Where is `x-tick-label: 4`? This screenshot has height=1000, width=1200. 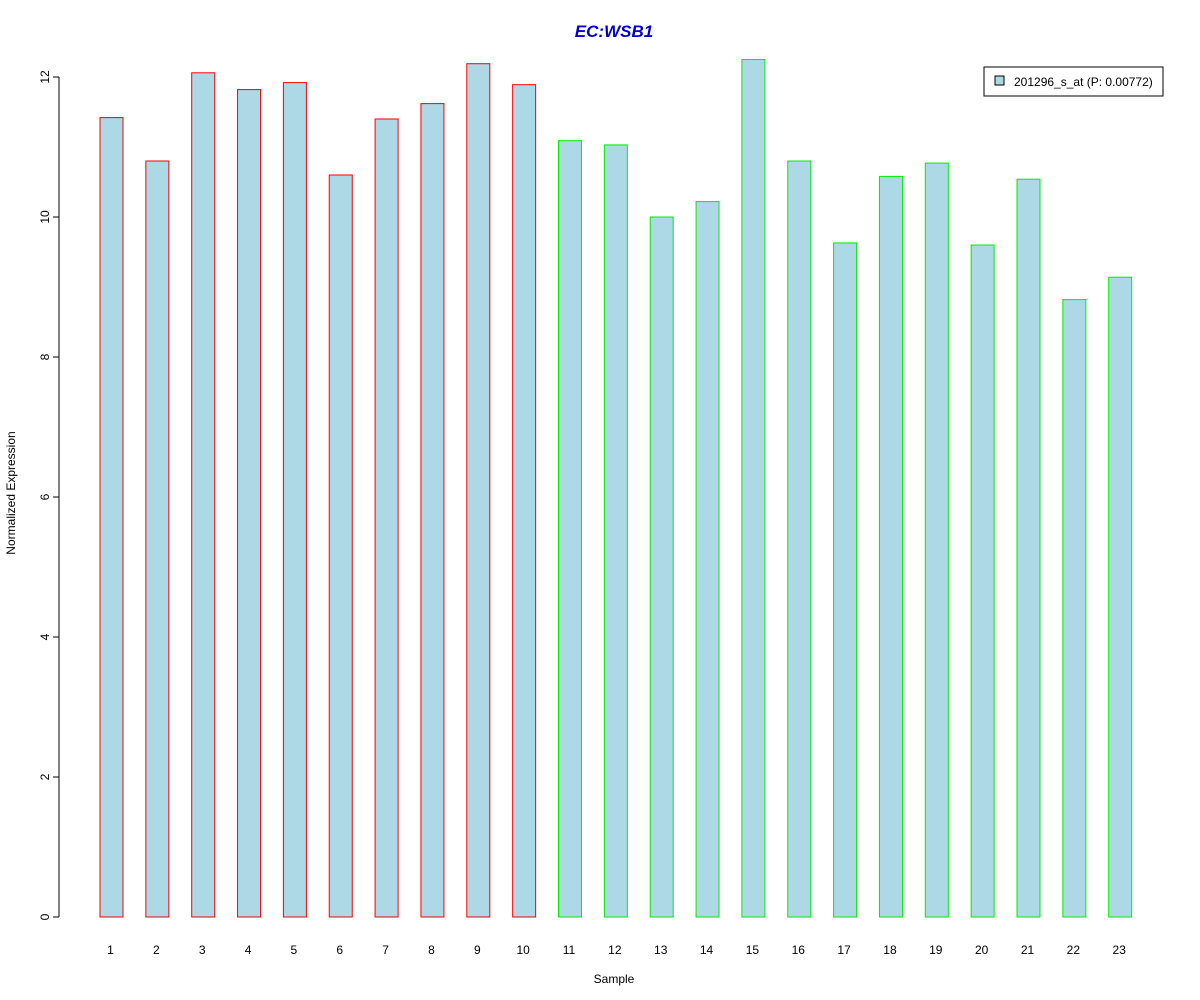 x-tick-label: 4 is located at coordinates (248, 950).